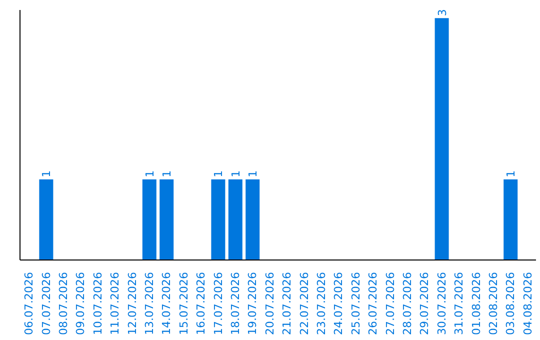  I want to click on x-tick-label: 10.07.2026, so click(97, 303).